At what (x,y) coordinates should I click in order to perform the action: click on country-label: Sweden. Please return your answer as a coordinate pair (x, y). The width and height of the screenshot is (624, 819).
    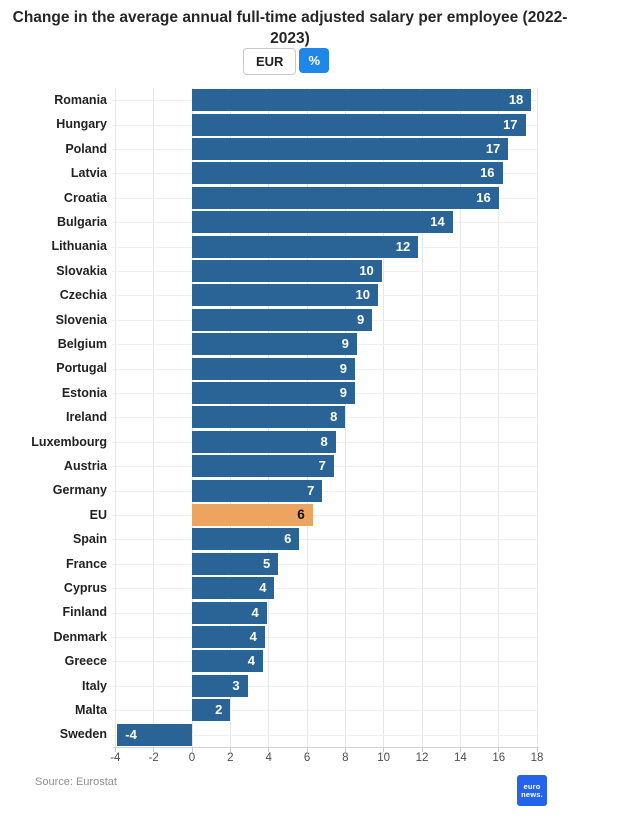
    Looking at the image, I should click on (83, 734).